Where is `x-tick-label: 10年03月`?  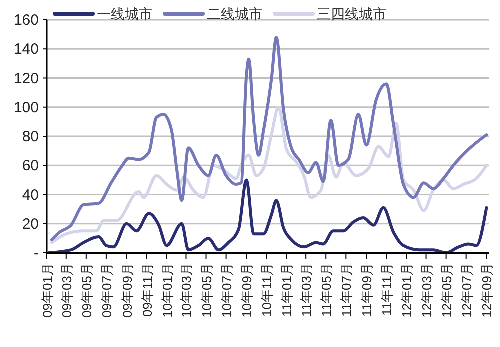
x-tick-label: 10年03月 is located at coordinates (186, 290).